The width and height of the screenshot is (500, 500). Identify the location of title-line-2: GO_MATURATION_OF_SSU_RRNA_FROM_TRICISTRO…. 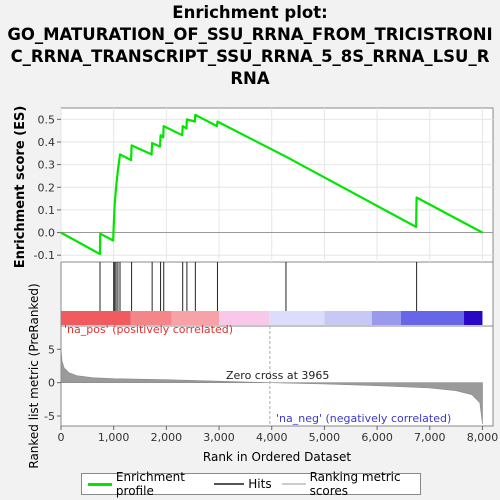
(250, 34).